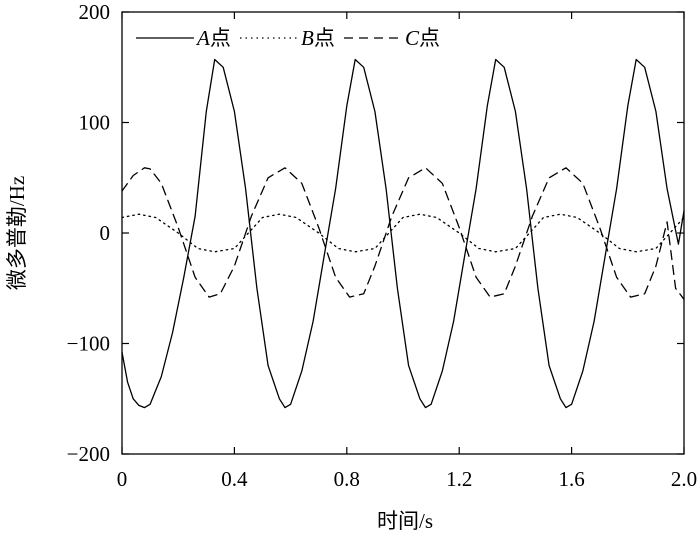  I want to click on x-tick-label: 1.6, so click(571, 479).